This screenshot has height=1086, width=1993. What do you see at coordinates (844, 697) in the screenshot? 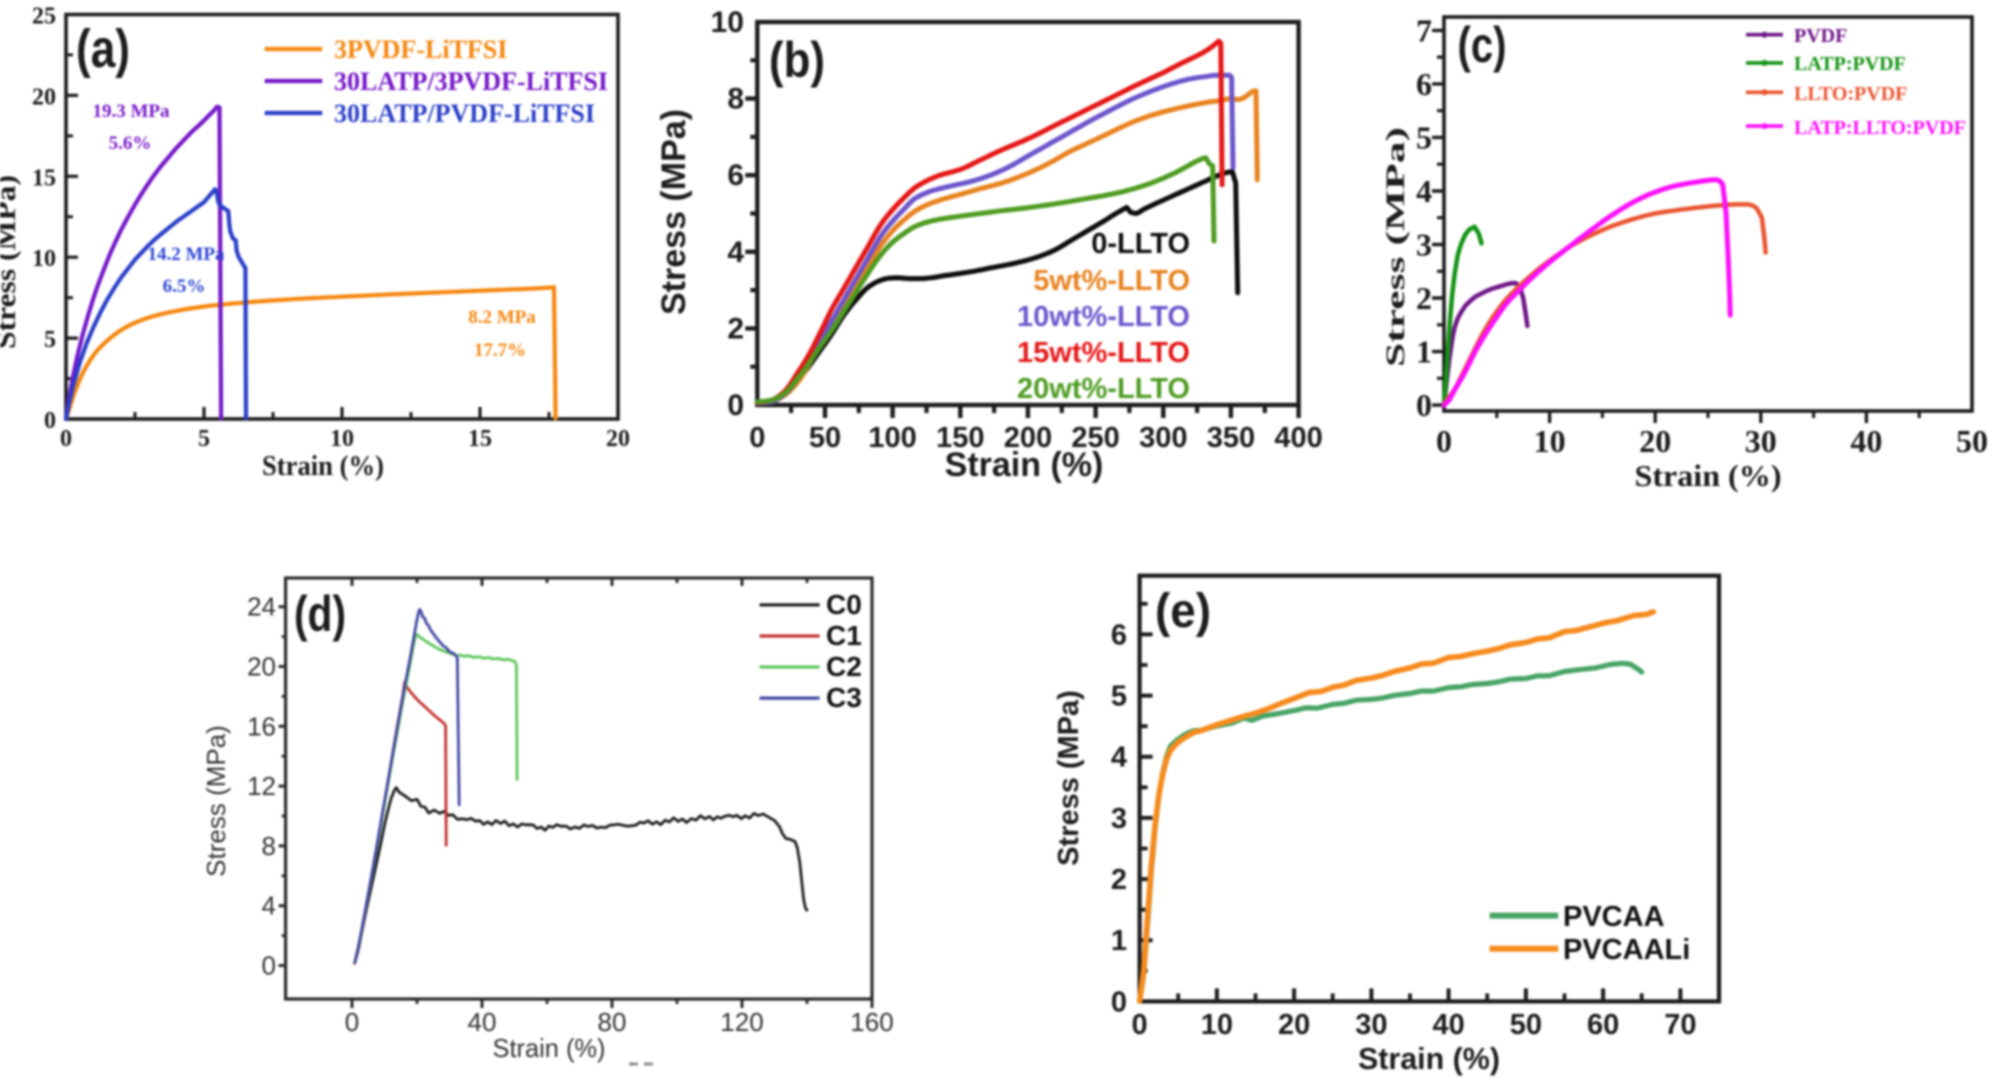
I see `svg-text: C3` at bounding box center [844, 697].